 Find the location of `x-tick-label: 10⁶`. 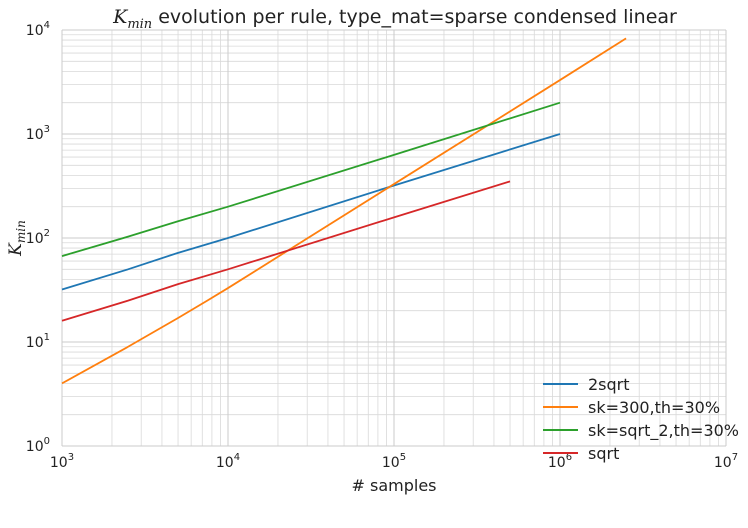

x-tick-label: 10⁶ is located at coordinates (560, 461).